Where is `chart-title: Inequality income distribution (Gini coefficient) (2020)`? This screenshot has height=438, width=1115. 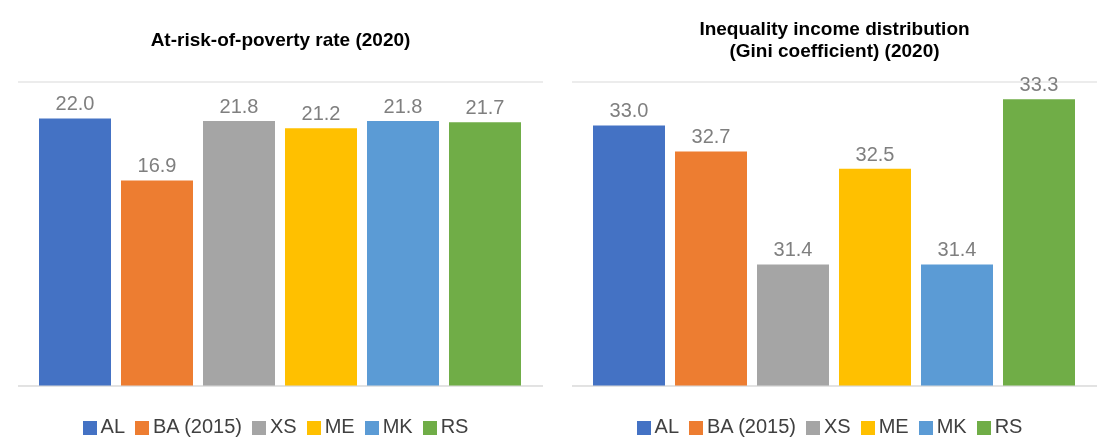 chart-title: Inequality income distribution (Gini coefficient) (2020) is located at coordinates (834, 40).